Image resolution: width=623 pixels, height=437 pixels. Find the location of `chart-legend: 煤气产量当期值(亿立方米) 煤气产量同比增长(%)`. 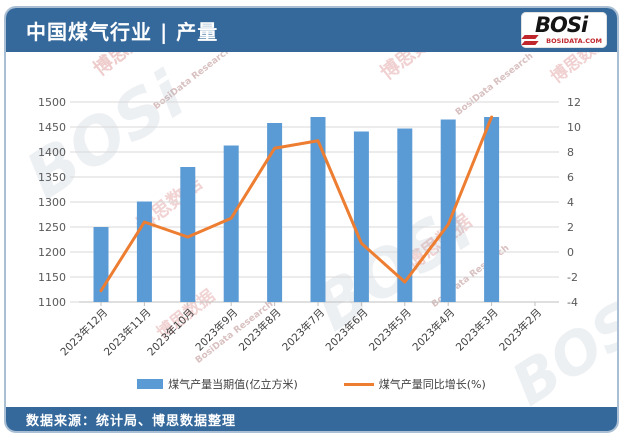

chart-legend: 煤气产量当期值(亿立方米) 煤气产量同比增长(%) is located at coordinates (311, 384).